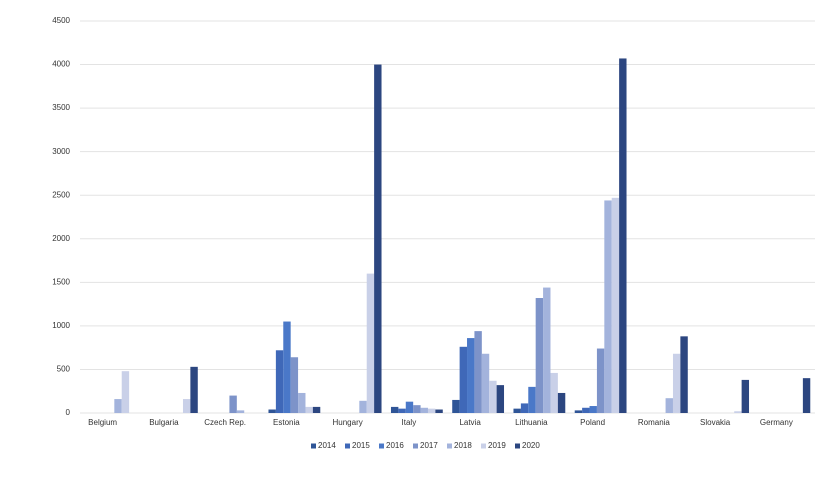 The height and width of the screenshot is (478, 820). Describe the element at coordinates (531, 422) in the screenshot. I see `x-tick-label: Lithuania` at that location.